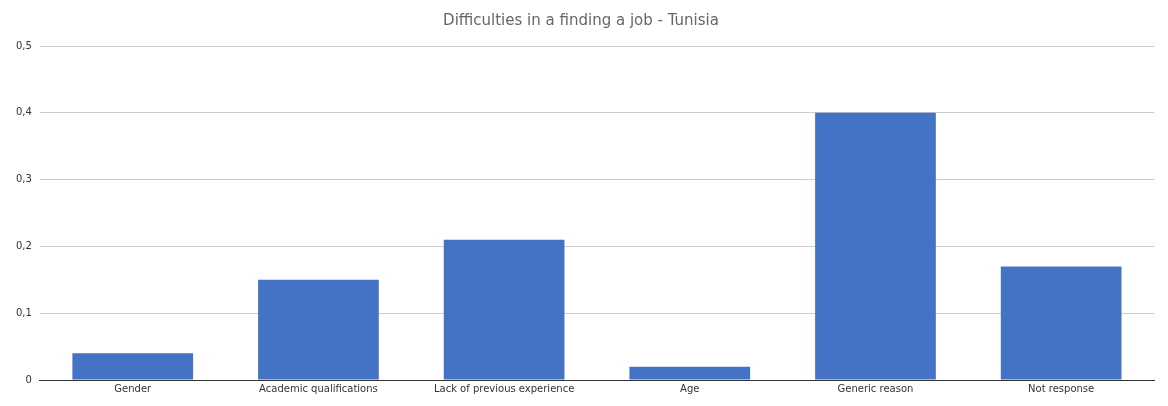  I want to click on x-tick-label: Academic qualifications, so click(318, 388).